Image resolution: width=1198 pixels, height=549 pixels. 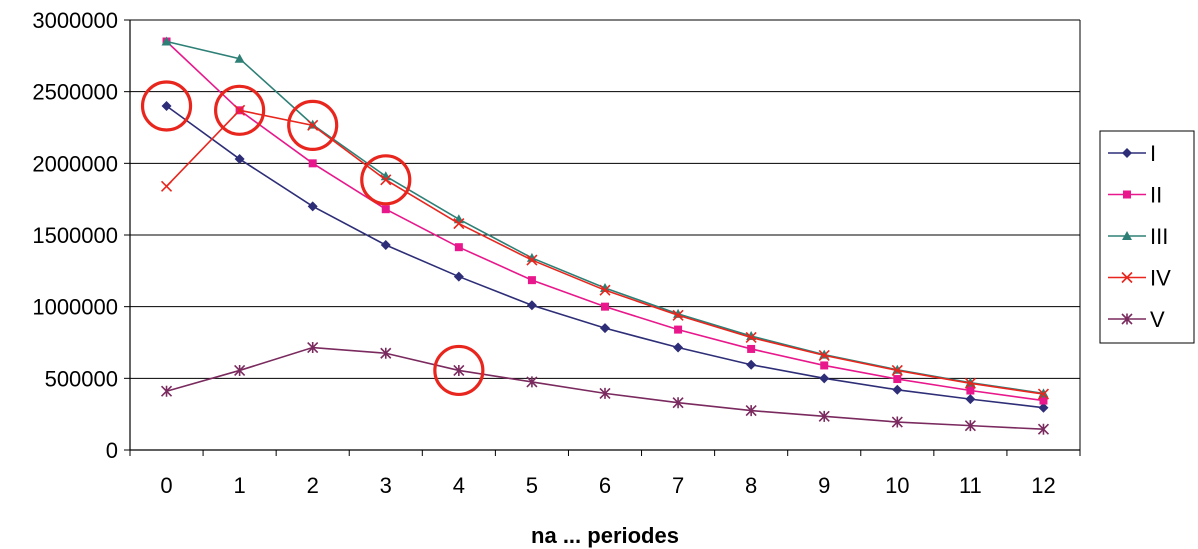 What do you see at coordinates (751, 485) in the screenshot?
I see `x-tick-label: 8` at bounding box center [751, 485].